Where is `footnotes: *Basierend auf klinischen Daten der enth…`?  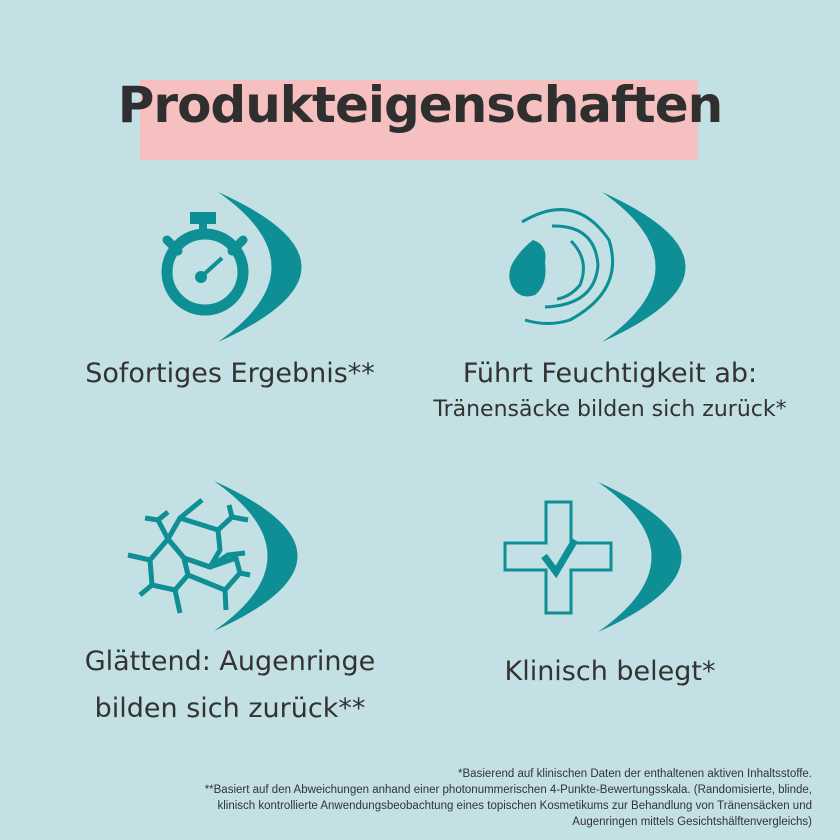 footnotes: *Basierend auf klinischen Daten der enth… is located at coordinates (508, 798).